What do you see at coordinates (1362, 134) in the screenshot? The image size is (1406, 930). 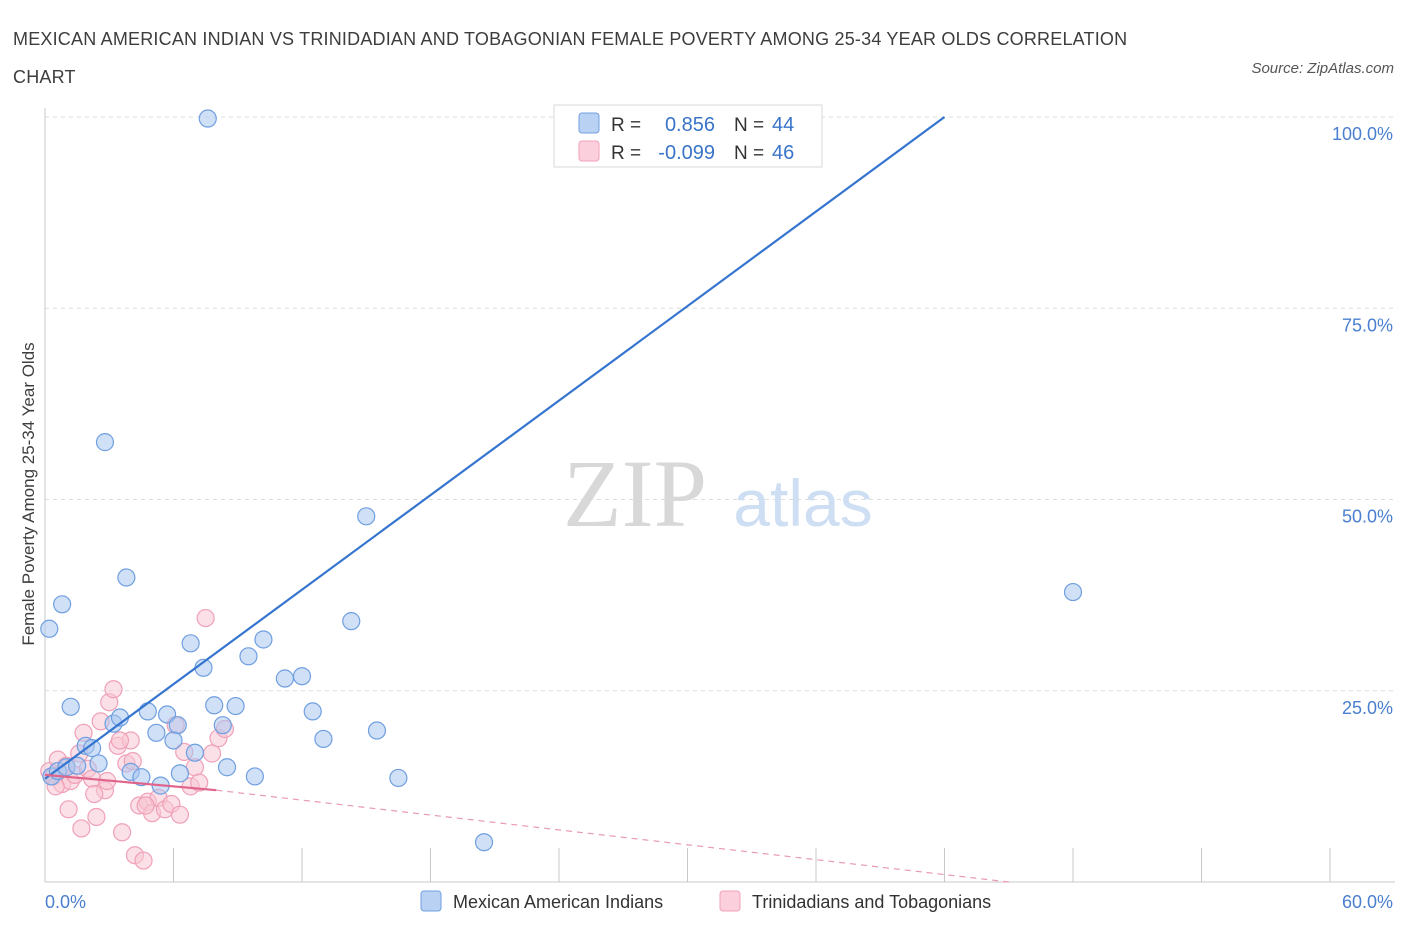 I see `y-tick-label: 100.0%` at bounding box center [1362, 134].